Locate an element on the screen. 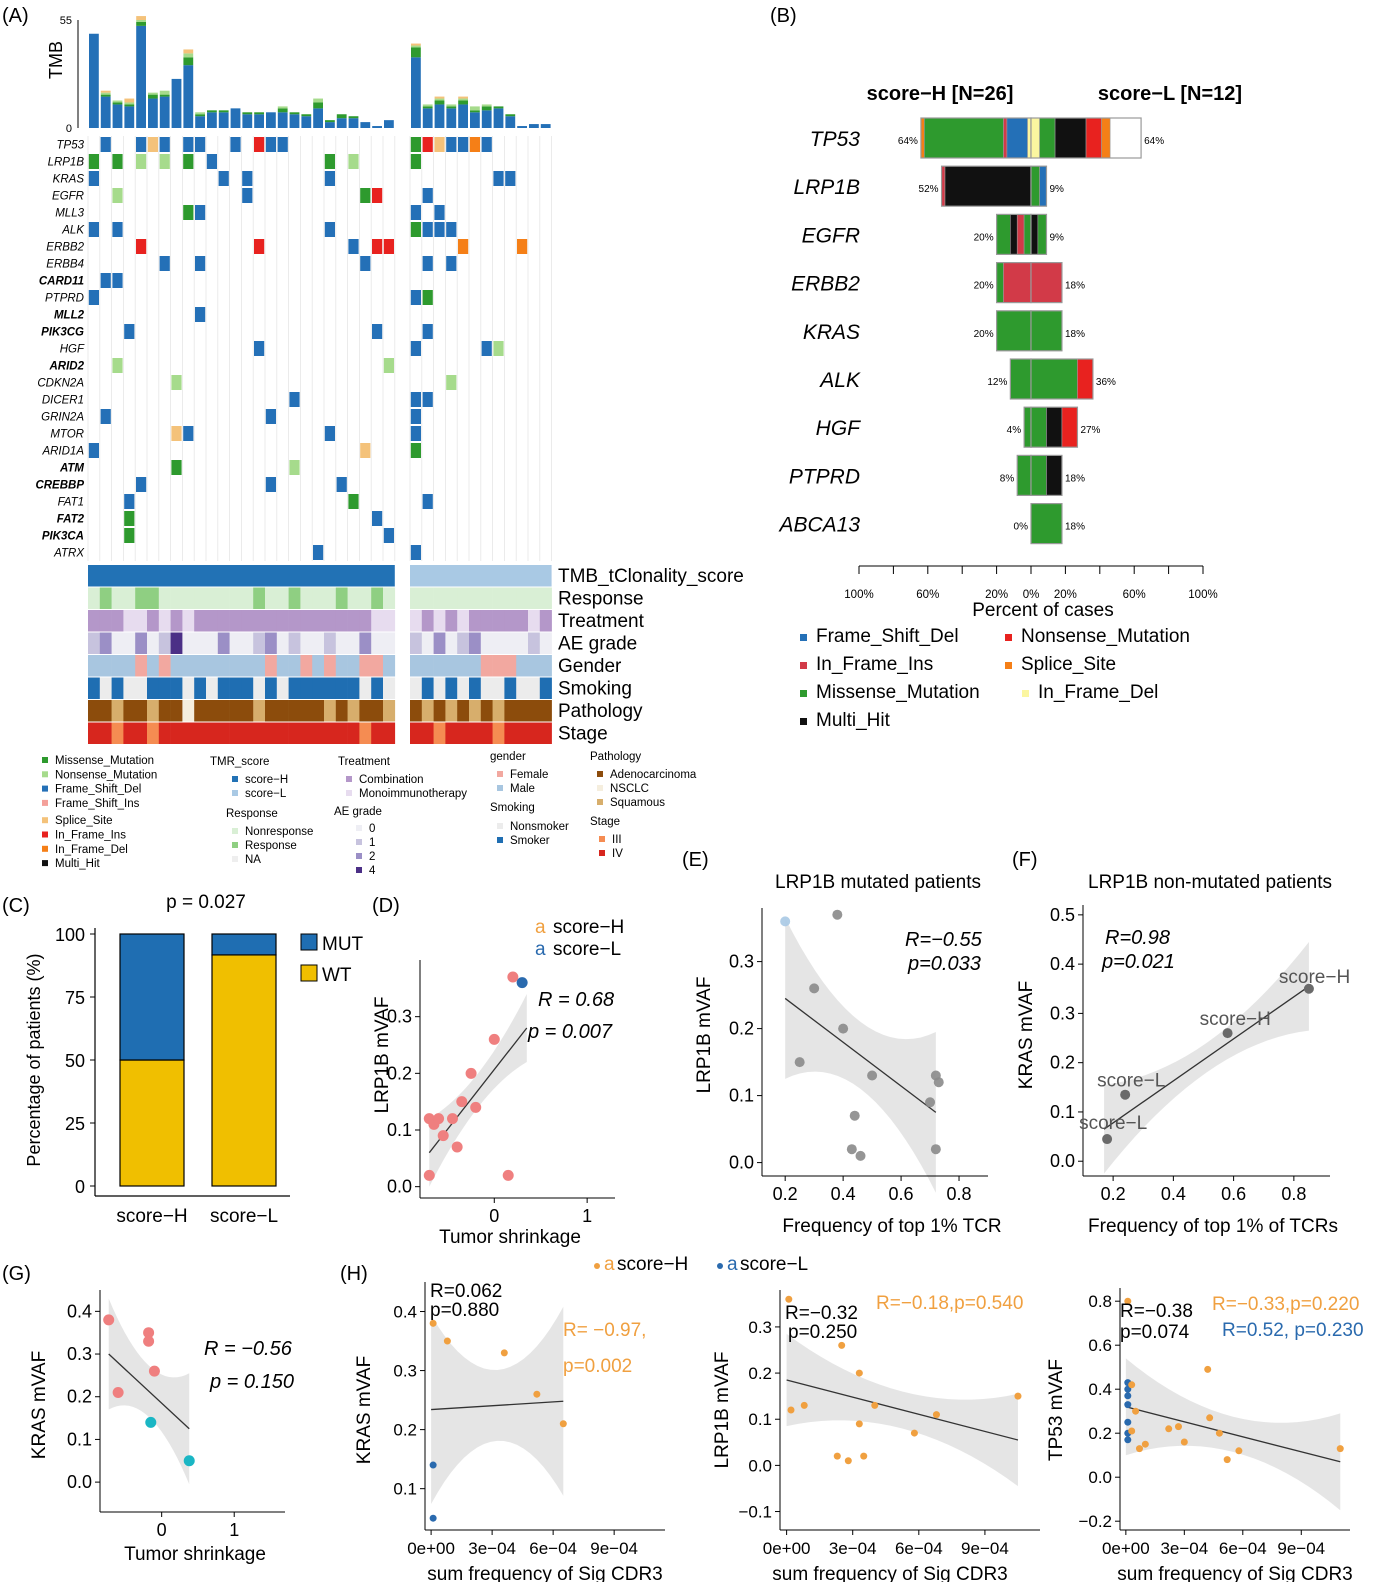 The height and width of the screenshot is (1582, 1400). legend-label: Frame_Shift_Del is located at coordinates (98, 790).